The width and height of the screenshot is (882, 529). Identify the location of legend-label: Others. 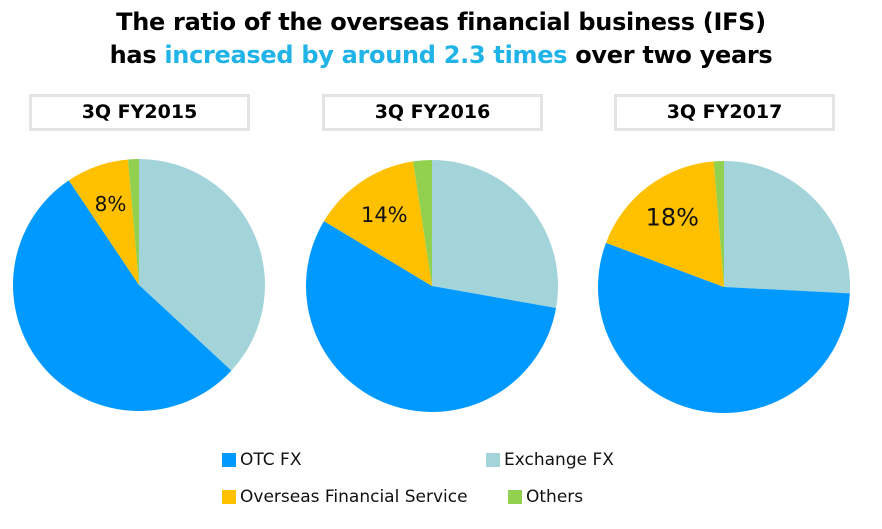
(555, 497).